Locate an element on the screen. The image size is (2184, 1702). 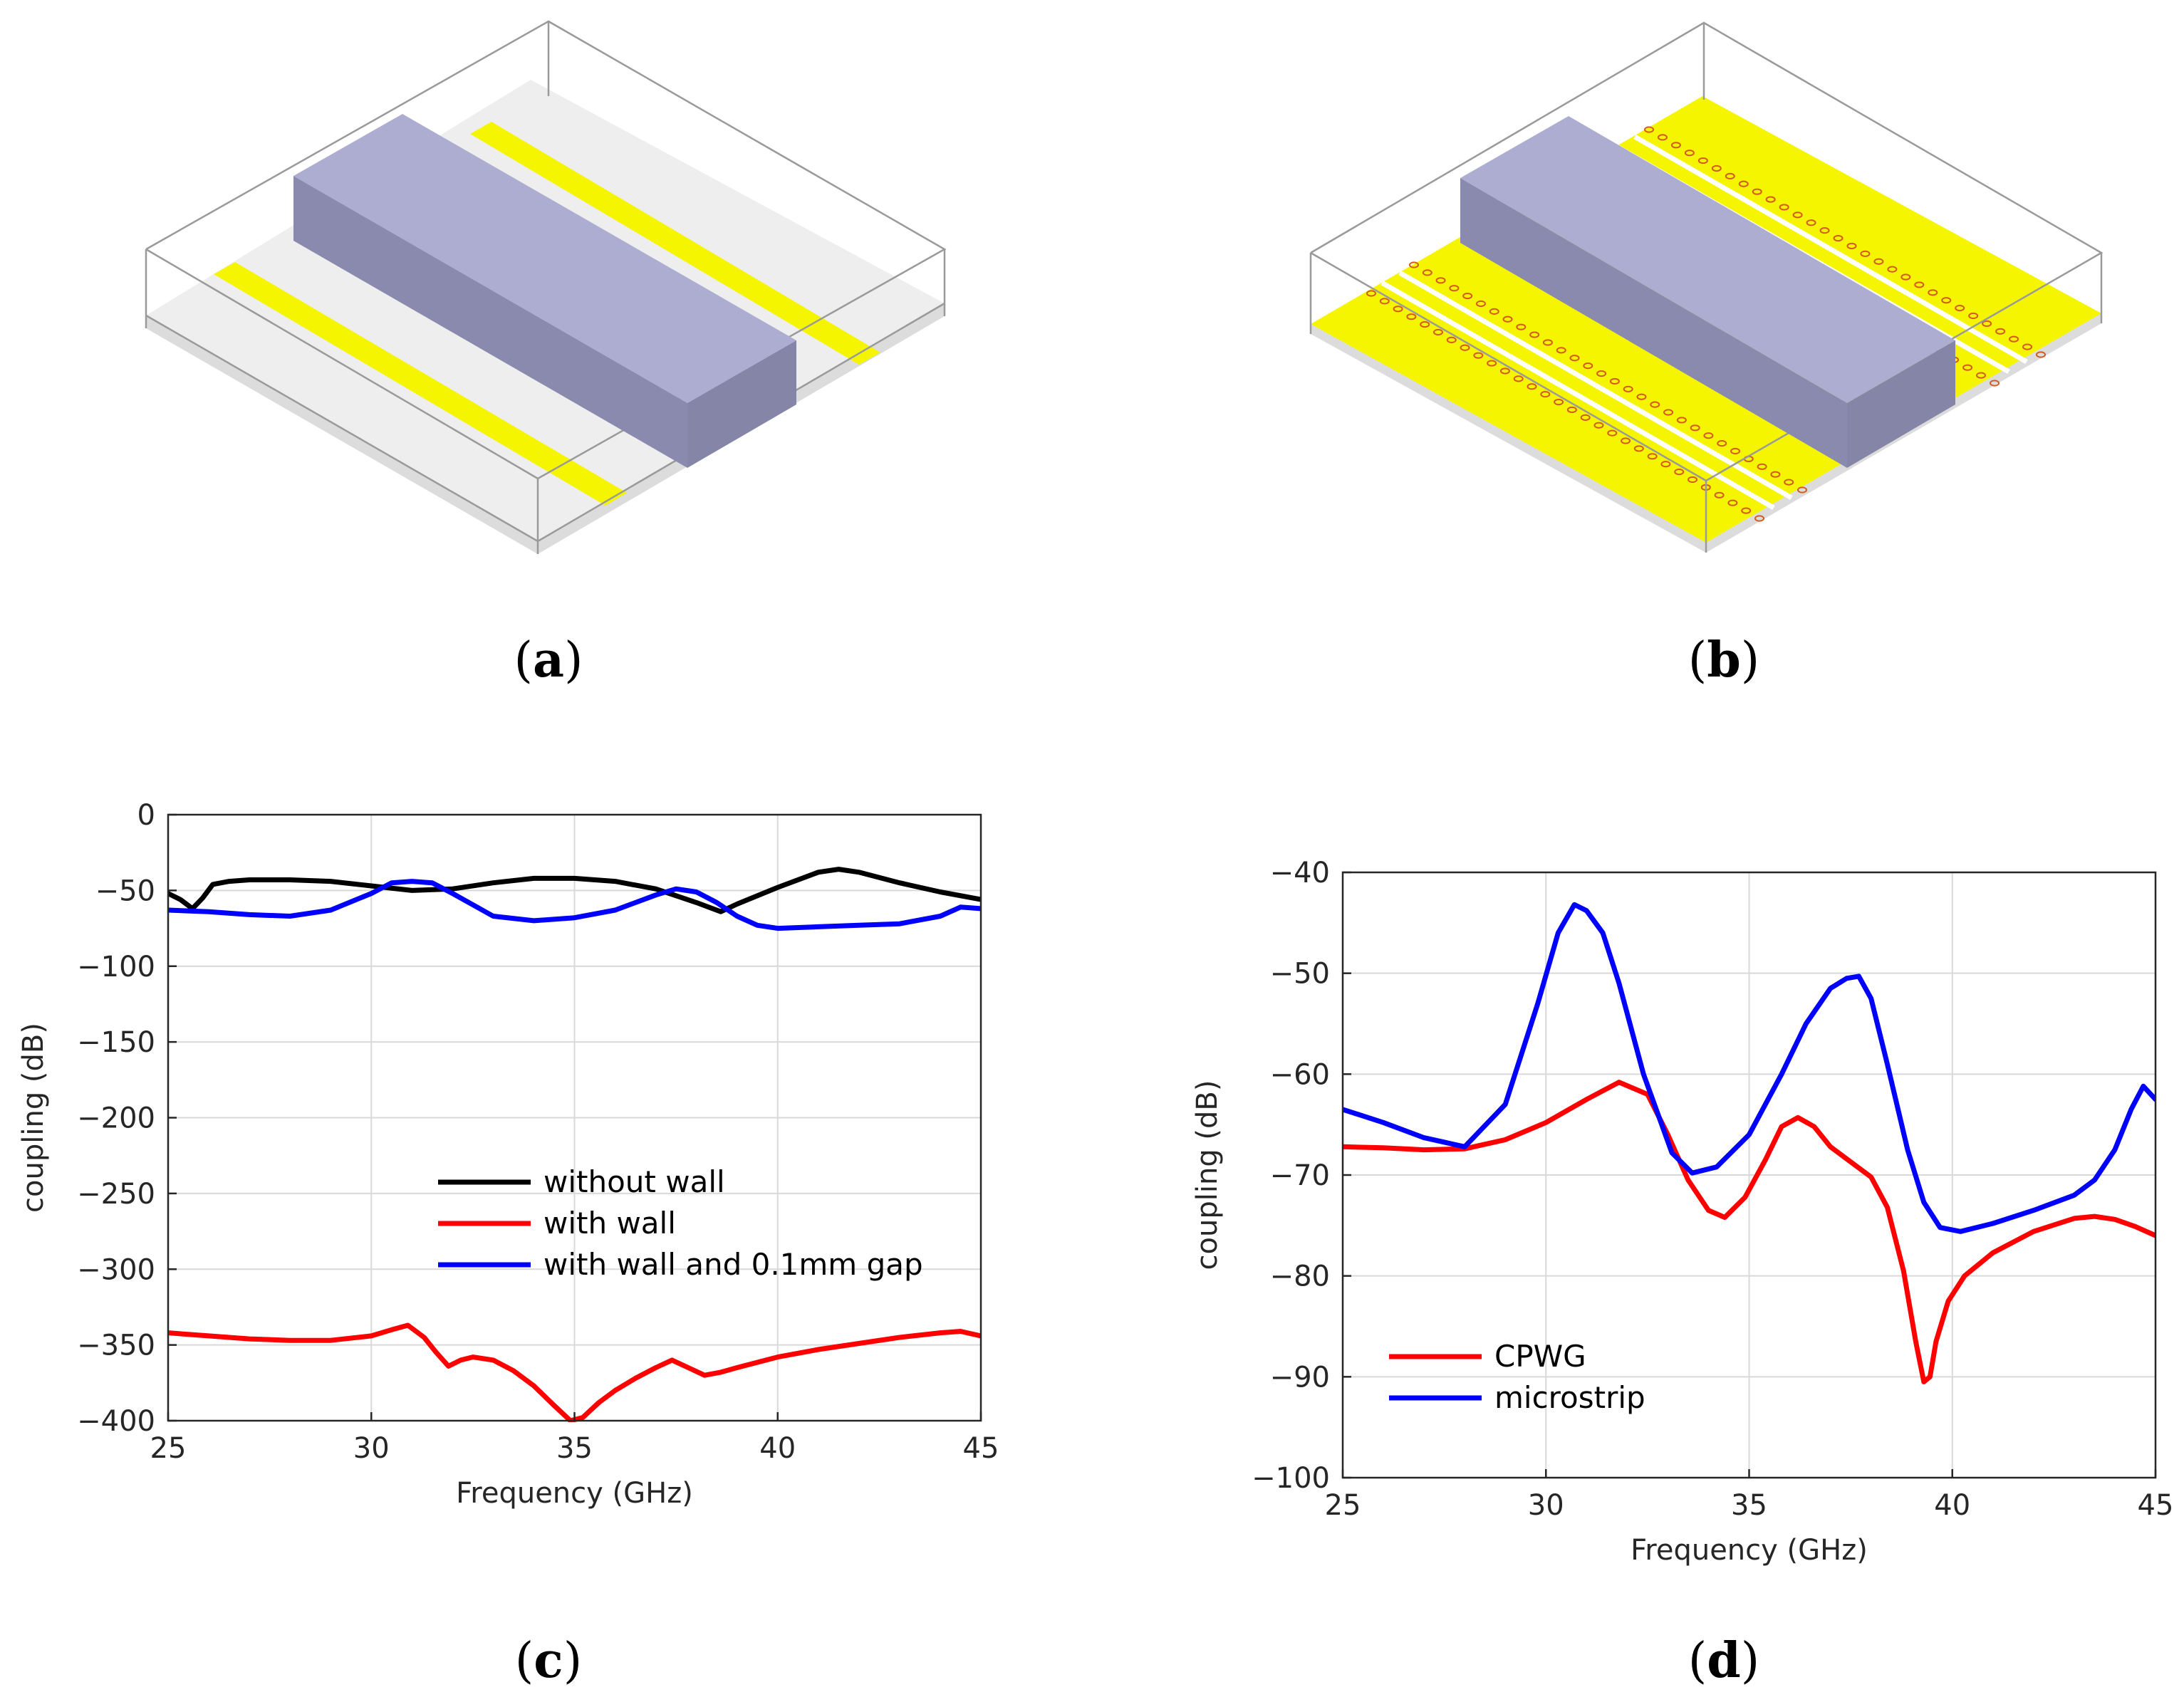
y-tick-label: −60 is located at coordinates (1300, 1074).